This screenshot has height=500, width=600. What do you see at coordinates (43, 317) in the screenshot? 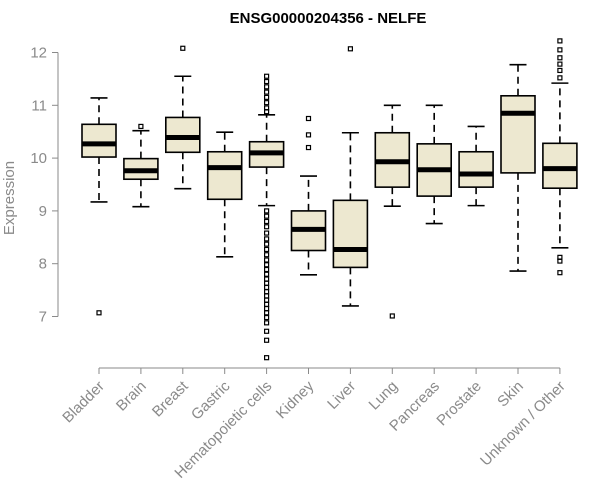
I see `y-tick-label: 7` at bounding box center [43, 317].